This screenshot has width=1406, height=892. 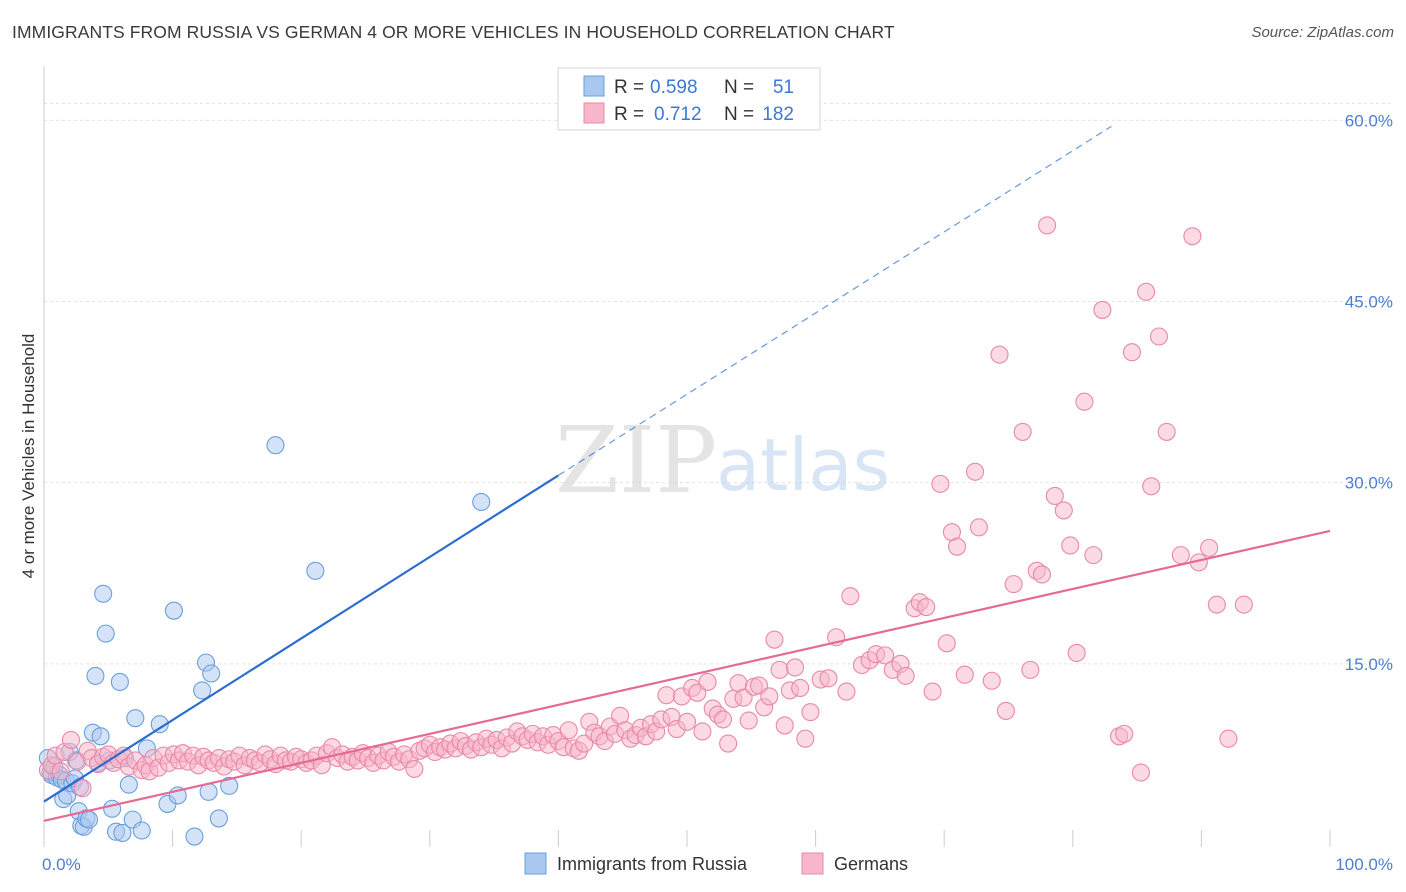 I want to click on legend-swatch-german, so click(x=594, y=113).